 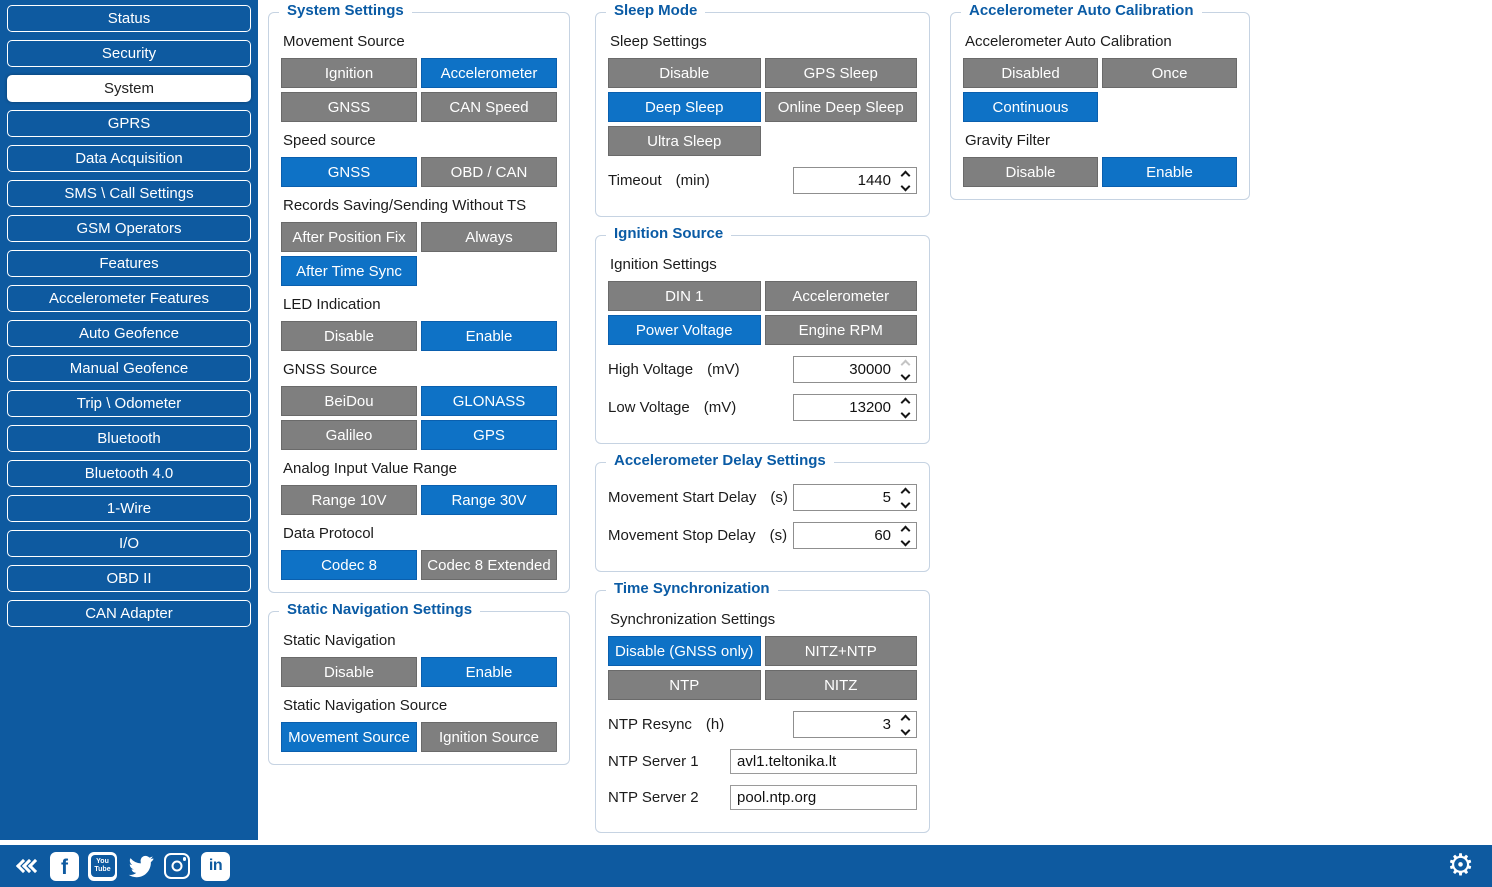 What do you see at coordinates (855, 497) in the screenshot?
I see `movement-start-delay-input: 5` at bounding box center [855, 497].